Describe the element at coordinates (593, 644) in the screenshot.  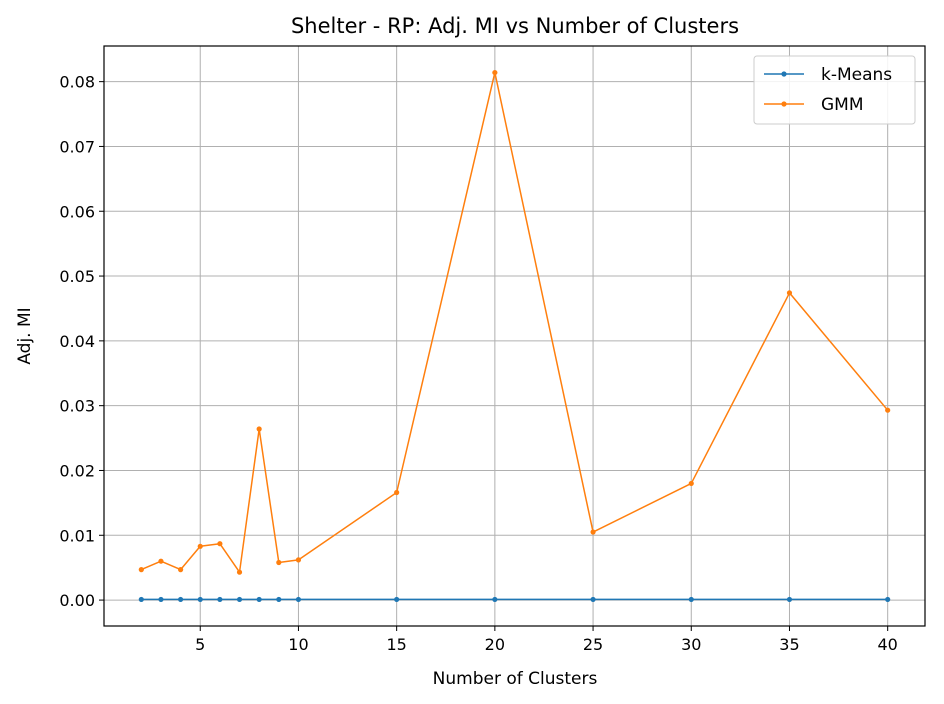
I see `x-tick-label: 25` at that location.